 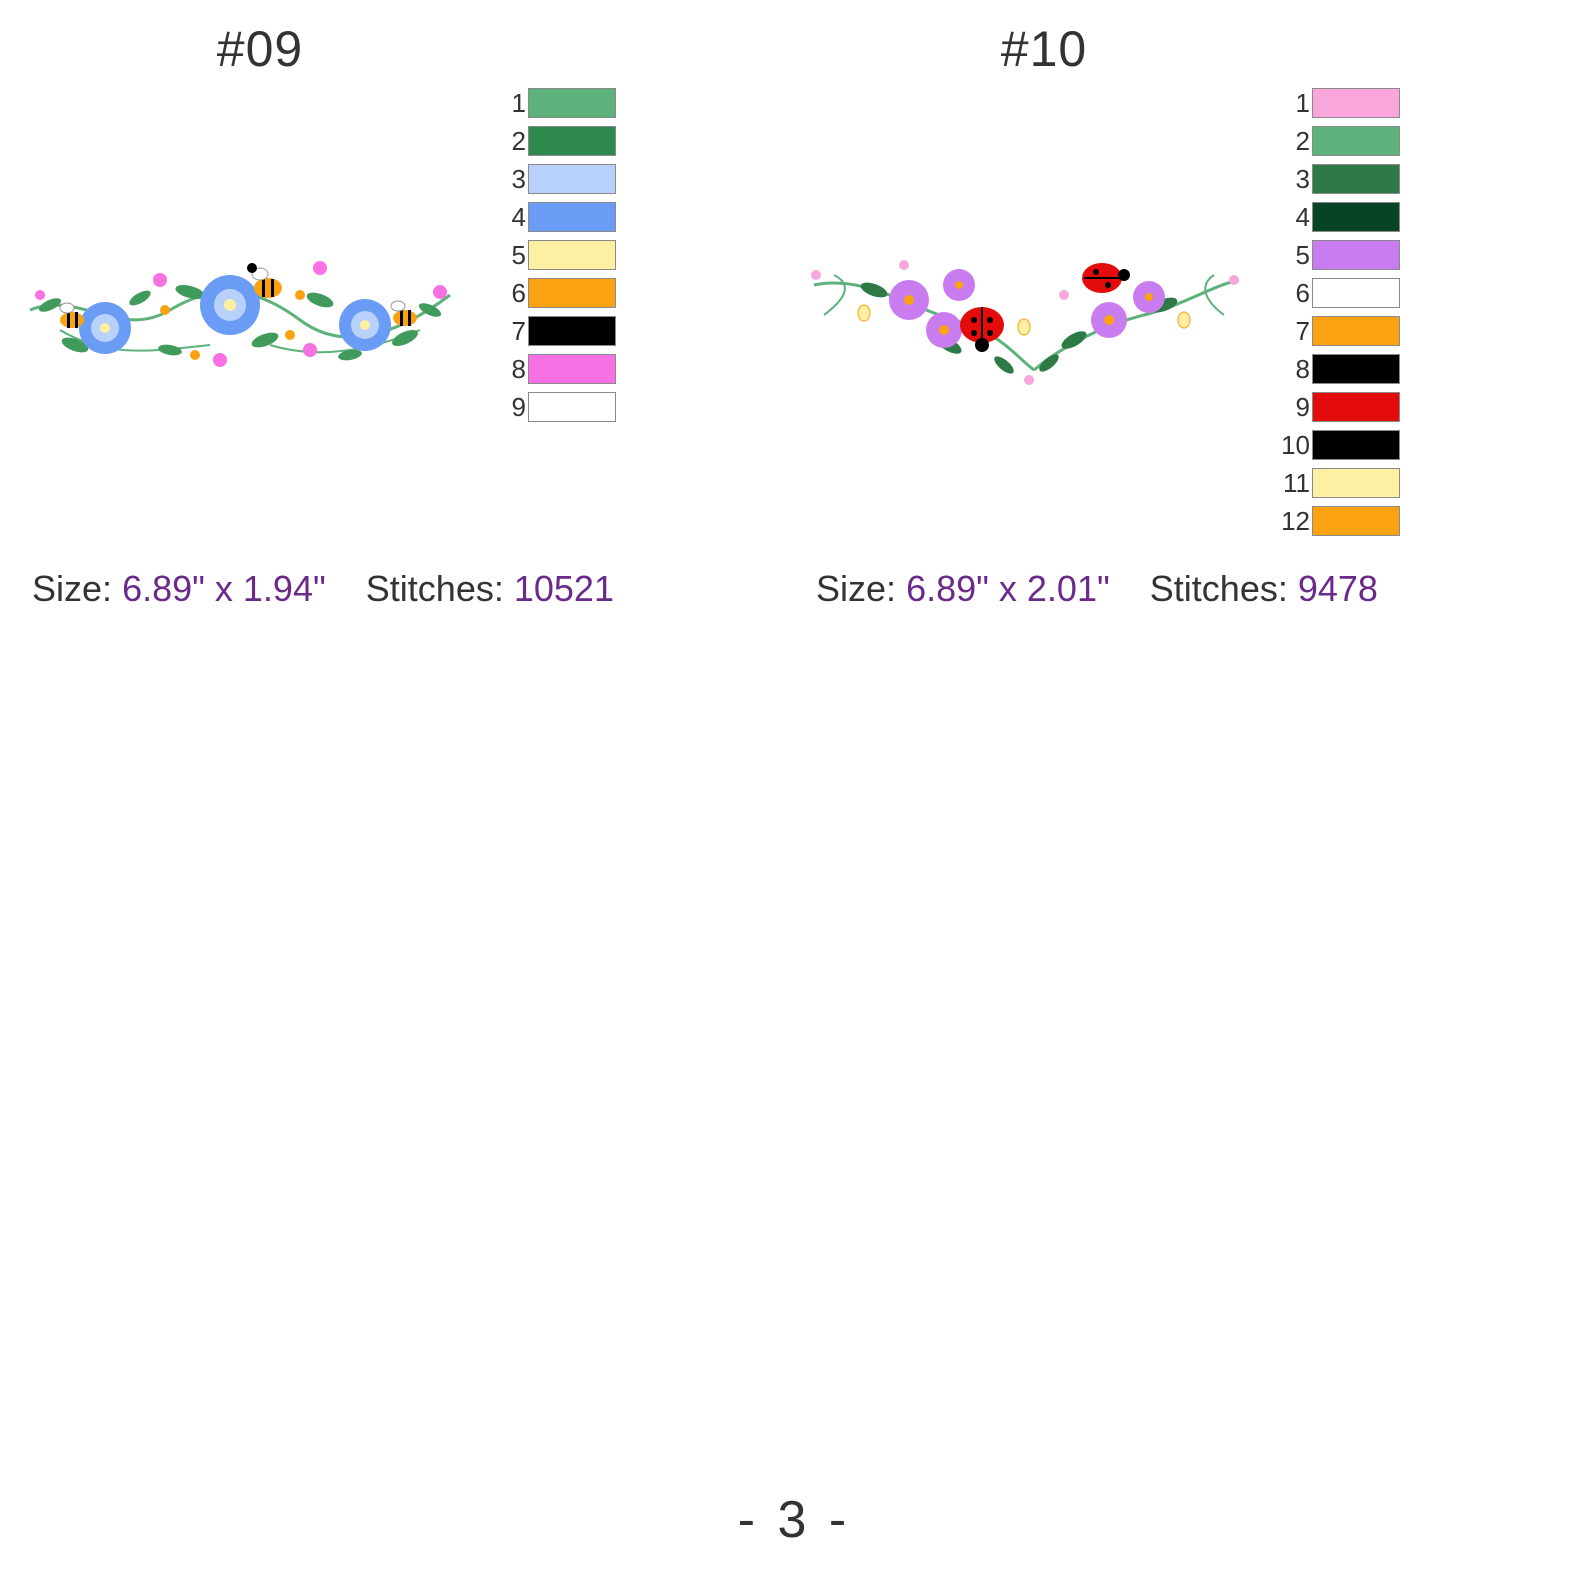 I want to click on design-title: #09, so click(x=260, y=49).